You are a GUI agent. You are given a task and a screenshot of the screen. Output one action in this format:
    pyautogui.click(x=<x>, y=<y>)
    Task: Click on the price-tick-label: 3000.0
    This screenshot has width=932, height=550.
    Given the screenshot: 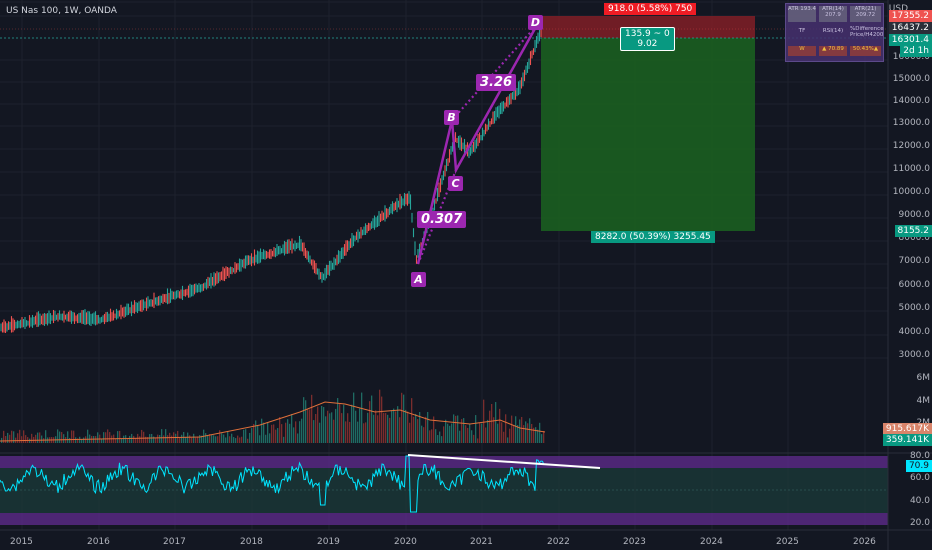 What is the action you would take?
    pyautogui.click(x=914, y=355)
    